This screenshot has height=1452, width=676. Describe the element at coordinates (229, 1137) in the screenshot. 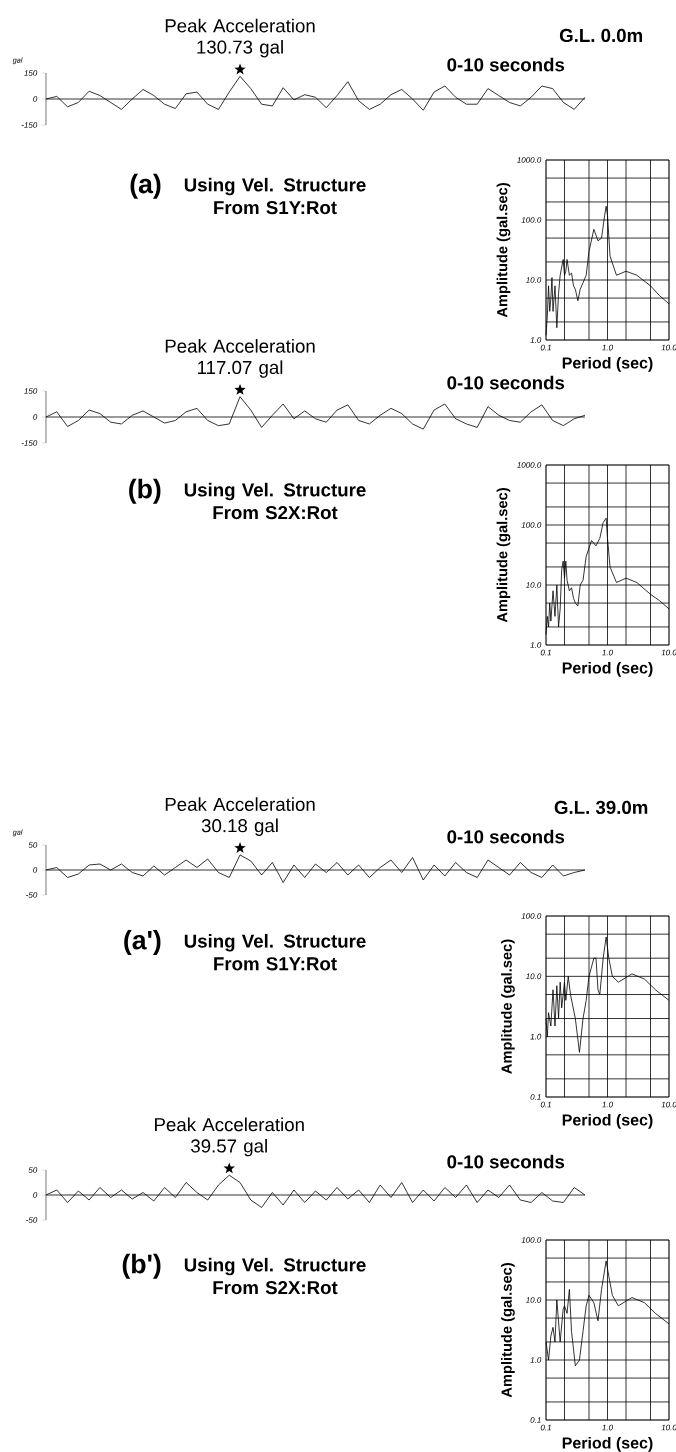

I see `annotation: Peak Acceleration 39.57 gal` at that location.